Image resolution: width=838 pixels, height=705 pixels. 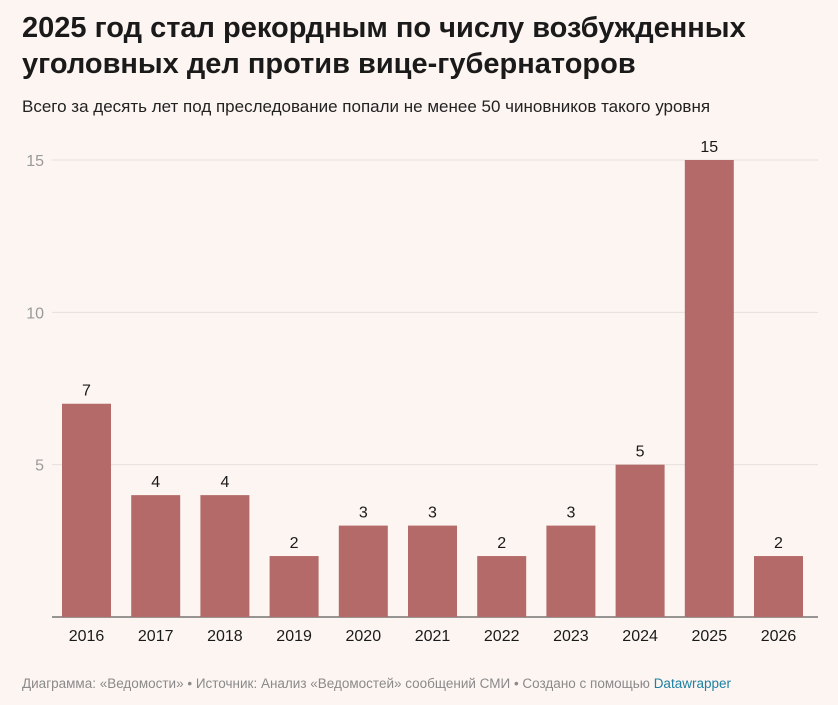 What do you see at coordinates (640, 452) in the screenshot?
I see `data-label: 5` at bounding box center [640, 452].